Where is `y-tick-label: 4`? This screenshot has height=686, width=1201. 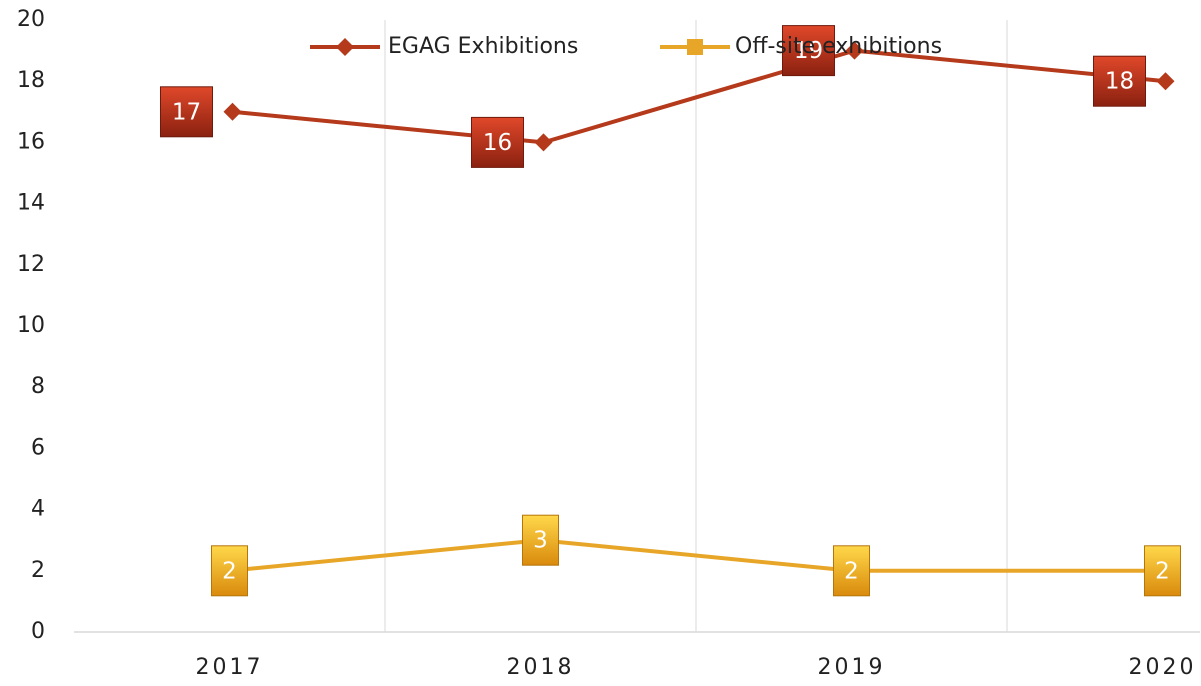
y-tick-label: 4 is located at coordinates (38, 509).